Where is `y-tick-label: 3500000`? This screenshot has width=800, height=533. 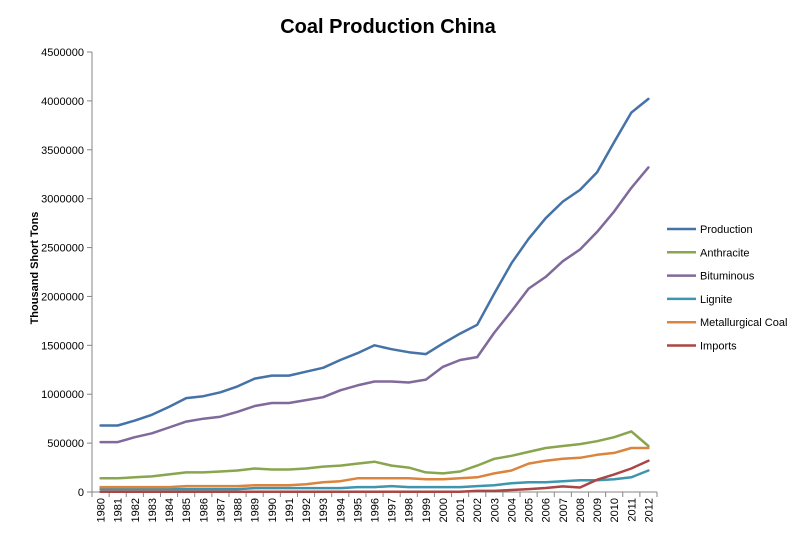 y-tick-label: 3500000 is located at coordinates (62, 151).